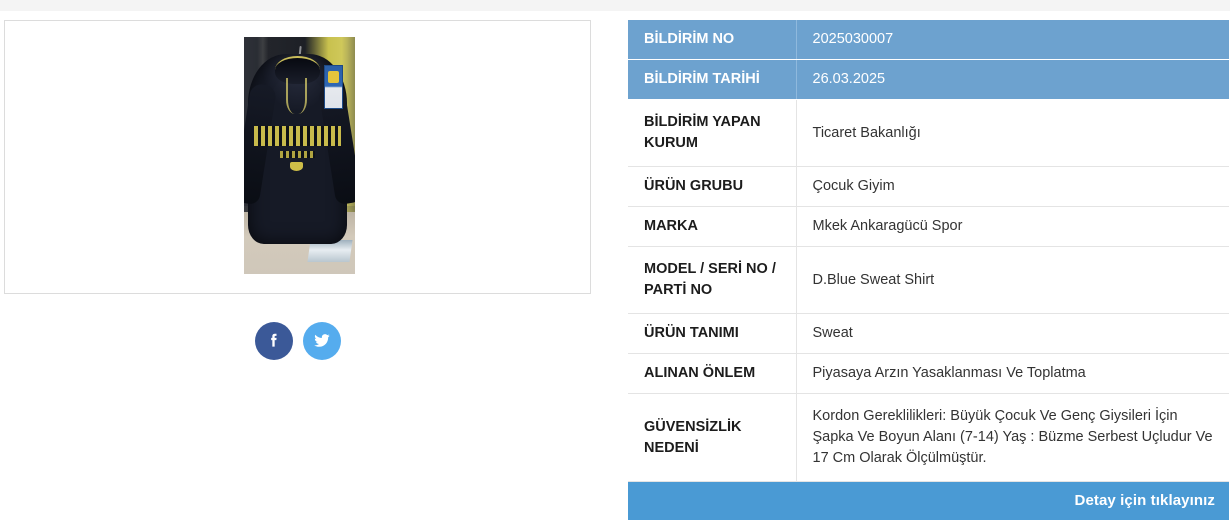  What do you see at coordinates (712, 374) in the screenshot?
I see `row-label-alinan-onlem: ALINAN ÖNLEM` at bounding box center [712, 374].